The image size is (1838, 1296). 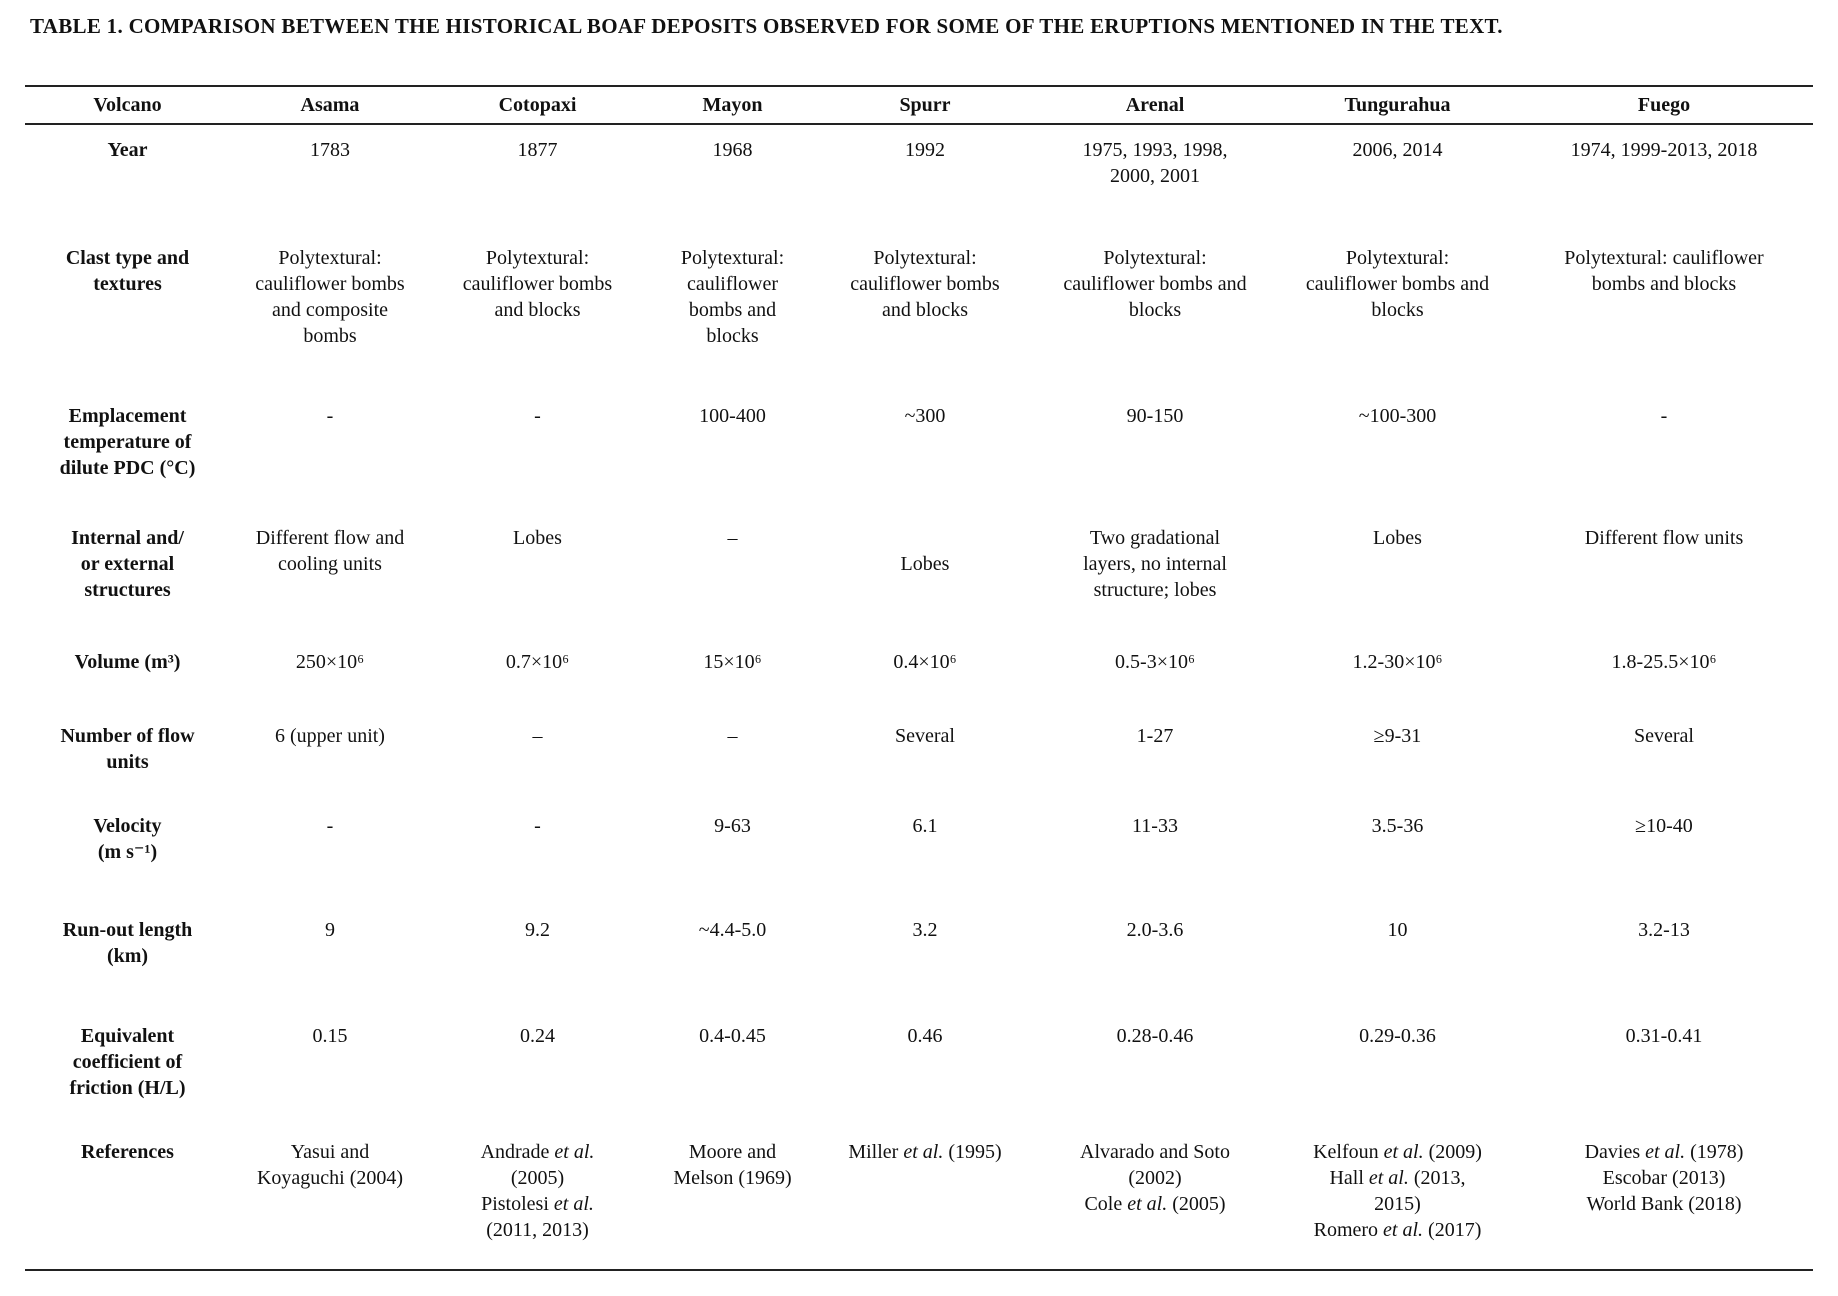 I want to click on table-cell: Miller et al. (1995), so click(x=925, y=1152).